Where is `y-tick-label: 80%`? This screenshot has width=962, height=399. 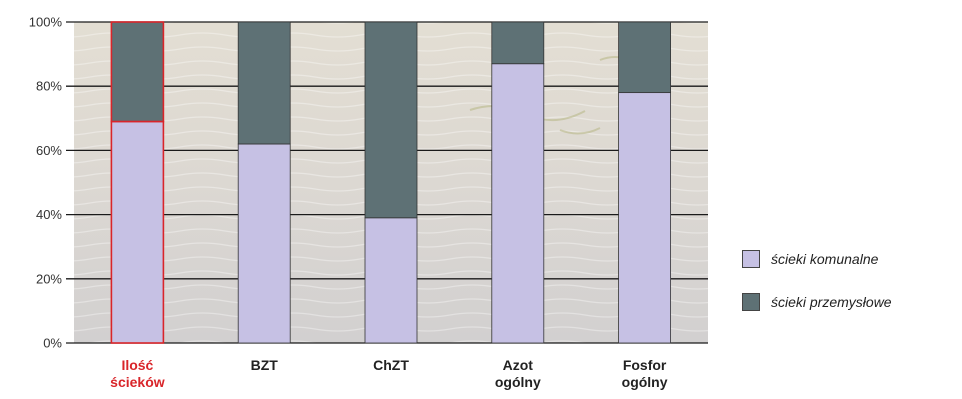
y-tick-label: 80% is located at coordinates (49, 86).